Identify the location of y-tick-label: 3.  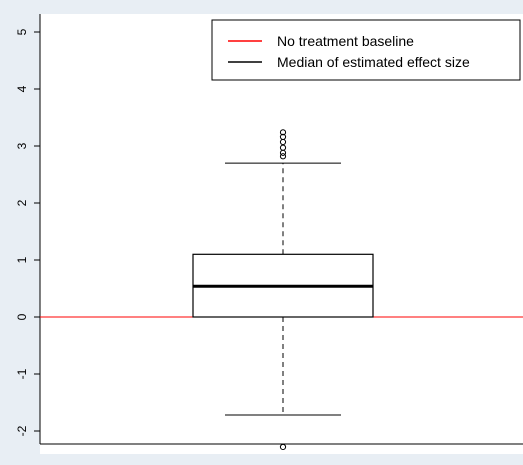
(22, 145).